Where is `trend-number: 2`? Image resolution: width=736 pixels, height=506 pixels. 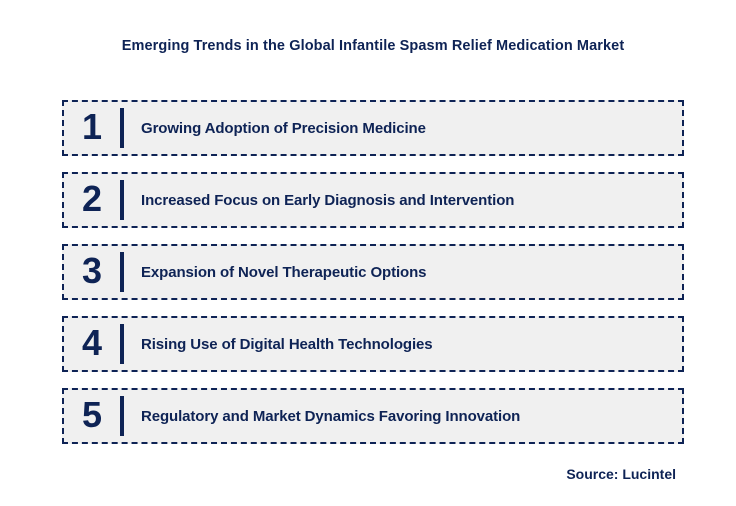
trend-number: 2 is located at coordinates (92, 198).